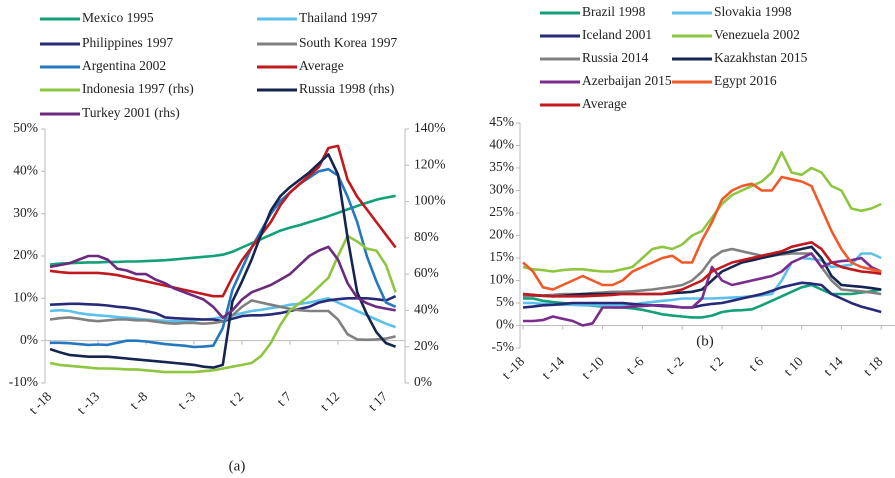 This screenshot has height=478, width=895. I want to click on legend-label: South Korea 1997, so click(348, 42).